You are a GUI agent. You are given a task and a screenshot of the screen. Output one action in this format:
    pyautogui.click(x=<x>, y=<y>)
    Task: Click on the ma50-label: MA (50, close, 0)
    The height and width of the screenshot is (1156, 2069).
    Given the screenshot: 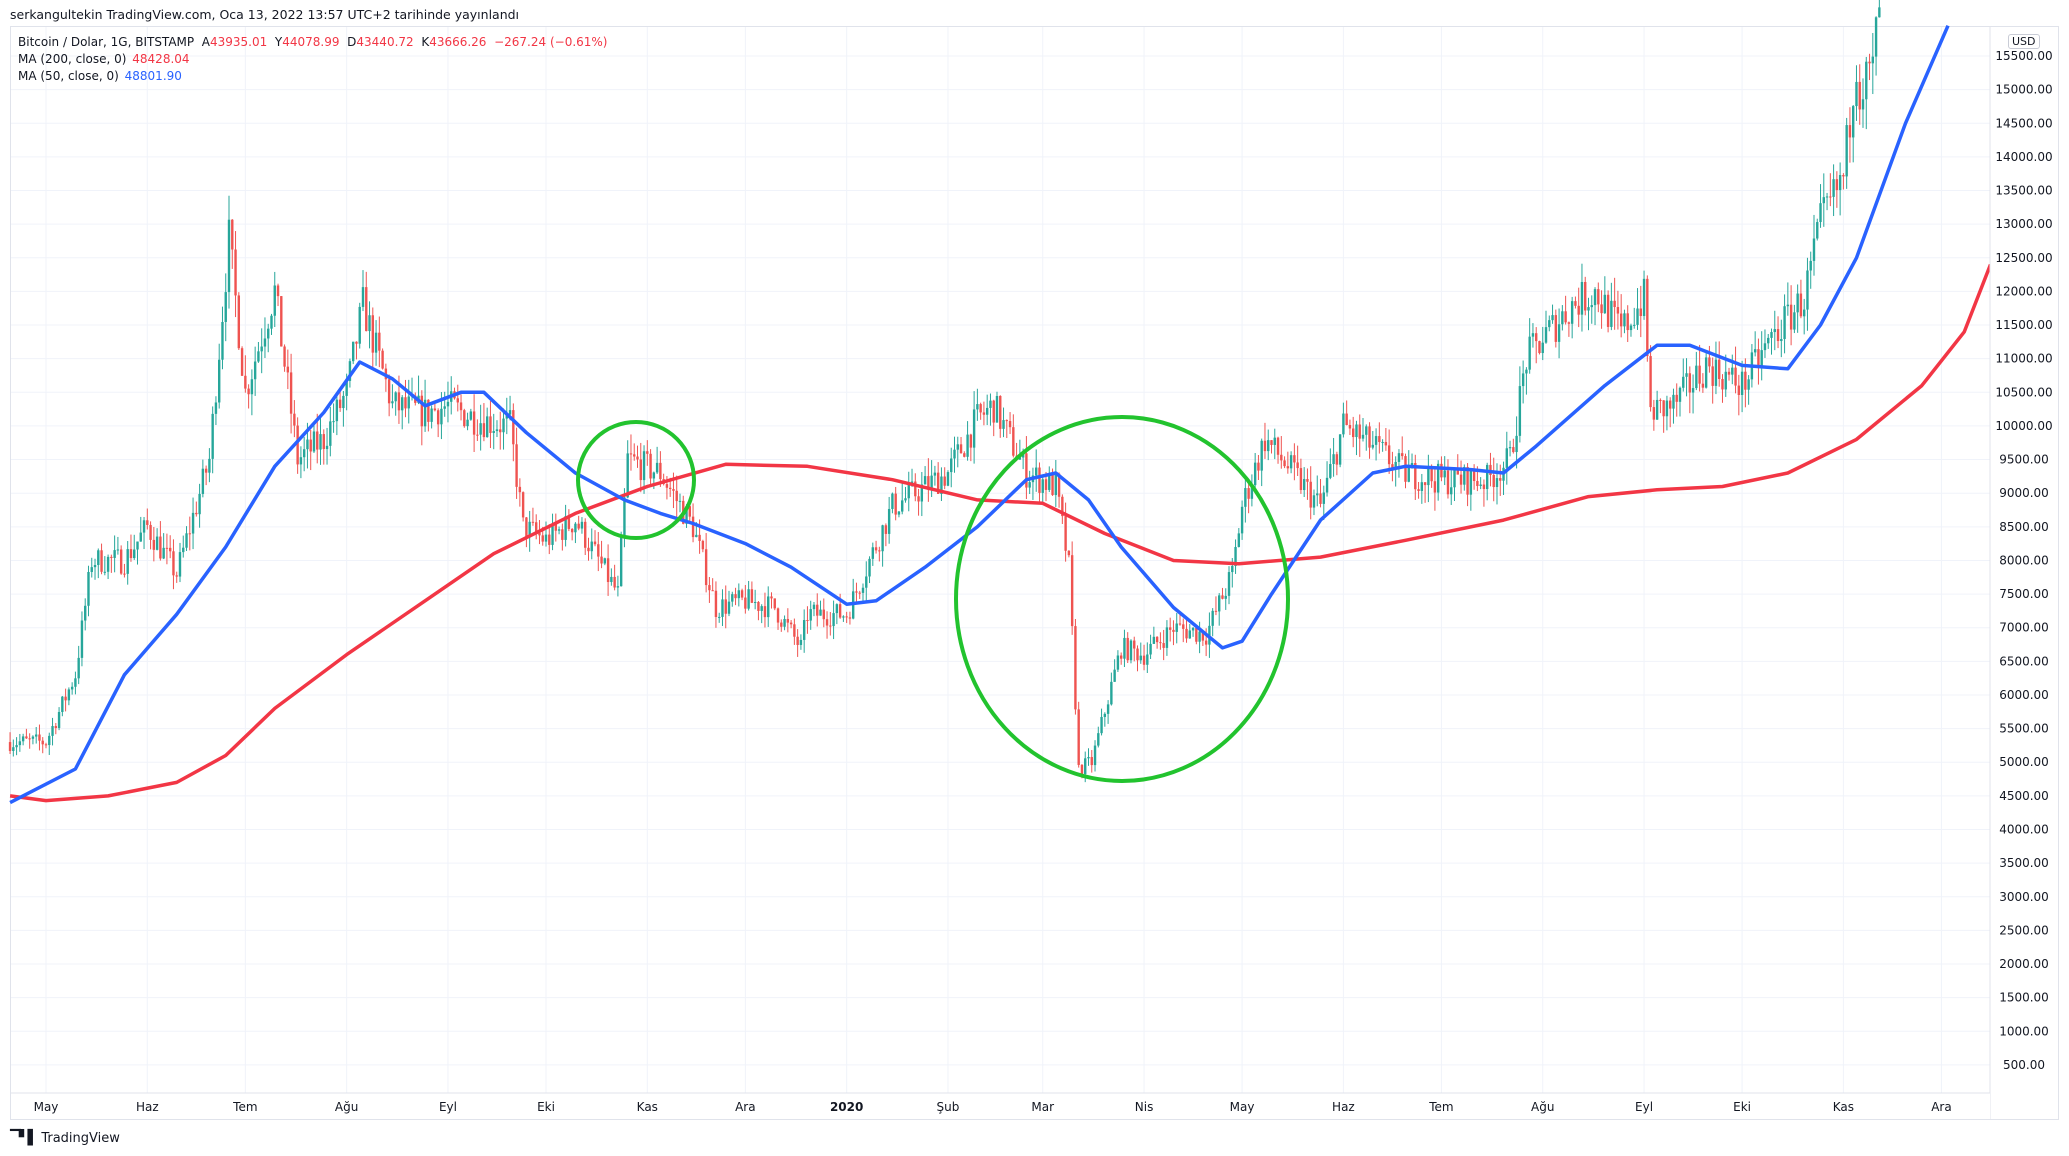 What is the action you would take?
    pyautogui.click(x=68, y=76)
    